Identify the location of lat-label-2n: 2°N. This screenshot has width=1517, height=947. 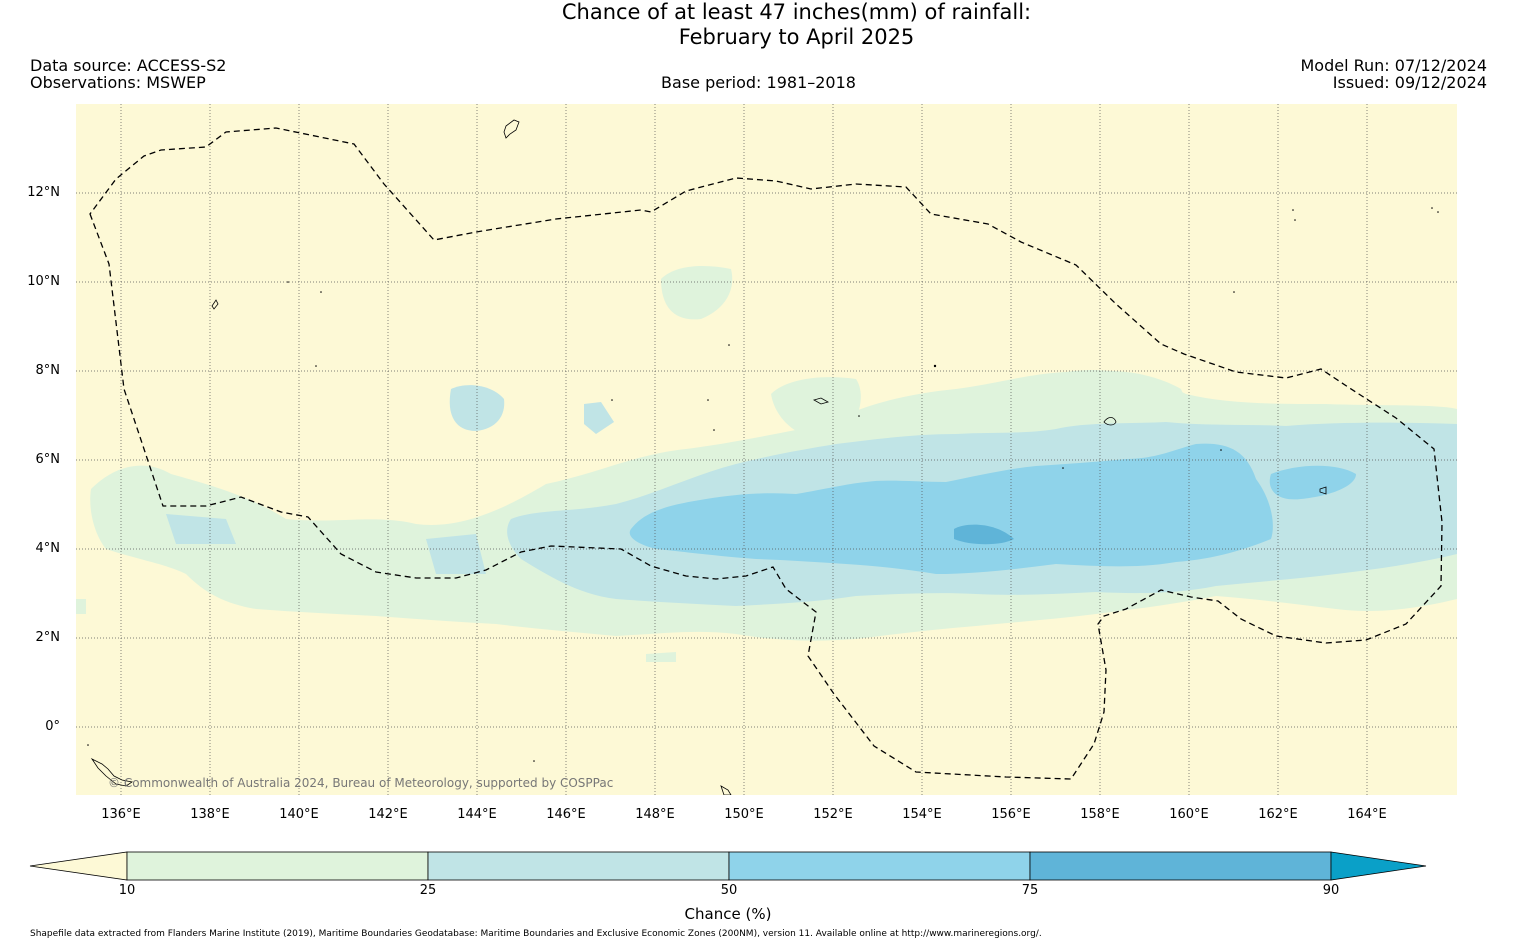
(48, 637).